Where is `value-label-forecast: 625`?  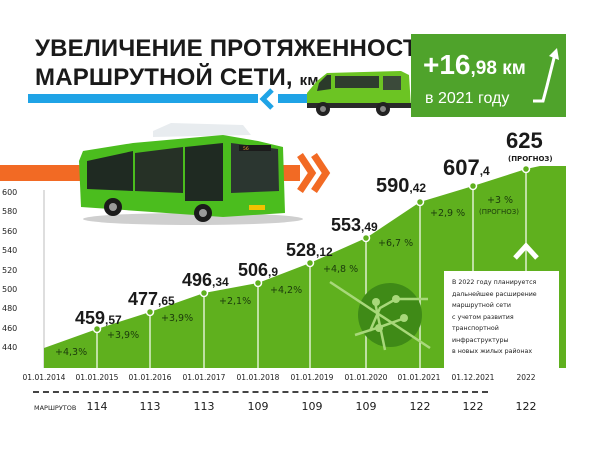
value-label-forecast: 625 is located at coordinates (524, 140).